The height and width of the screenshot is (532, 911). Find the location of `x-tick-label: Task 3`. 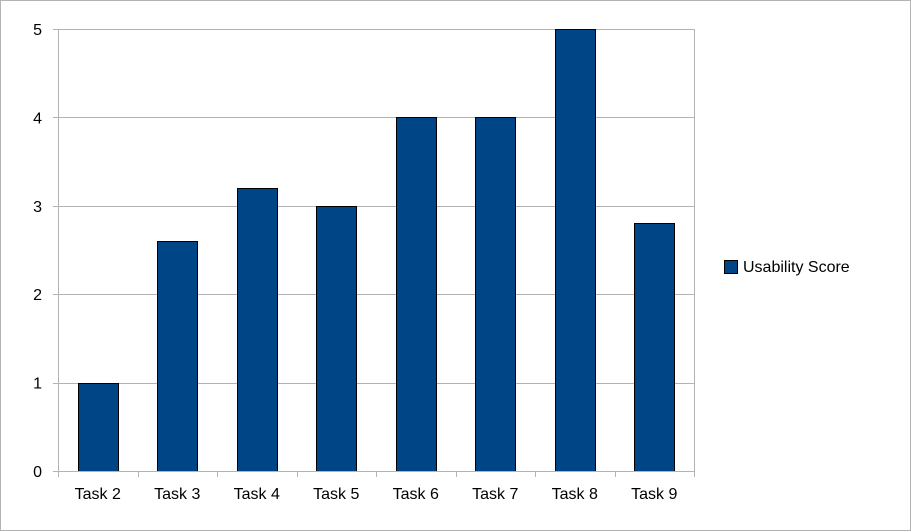

x-tick-label: Task 3 is located at coordinates (177, 494).